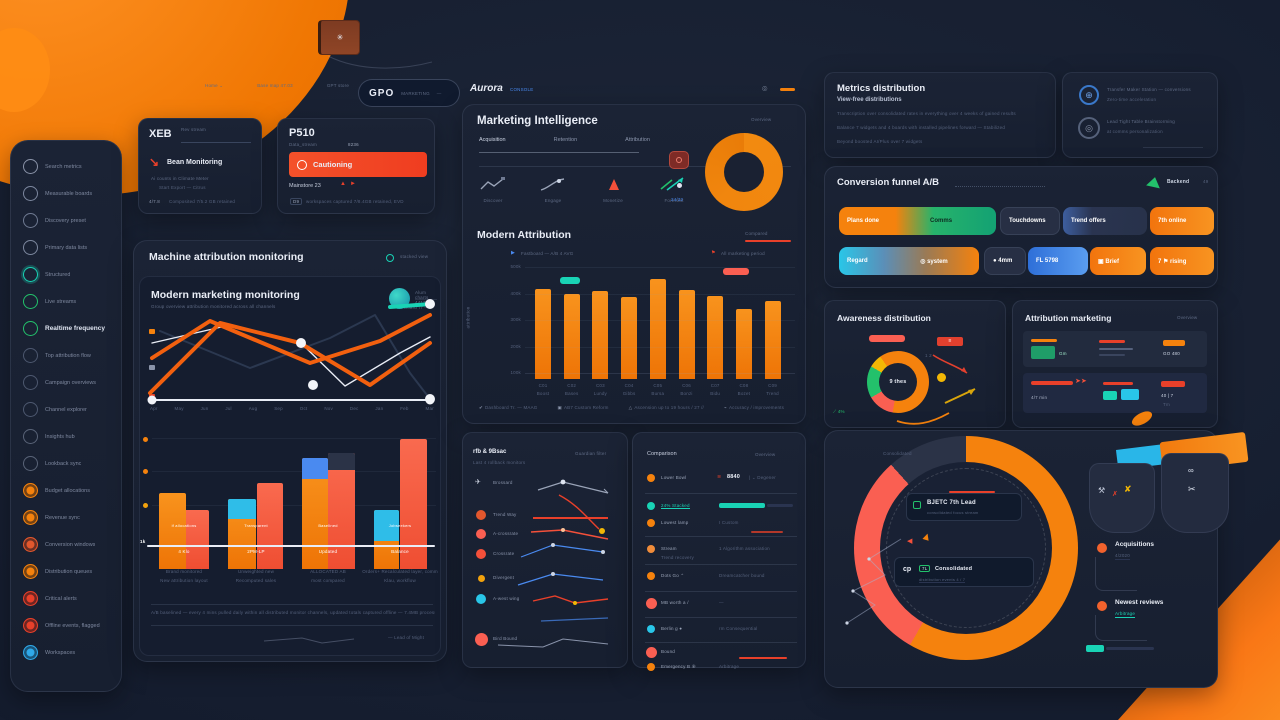 Image resolution: width=1280 pixels, height=720 pixels. Describe the element at coordinates (66, 598) in the screenshot. I see `sidebar-item-alerts: Critical alerts` at that location.